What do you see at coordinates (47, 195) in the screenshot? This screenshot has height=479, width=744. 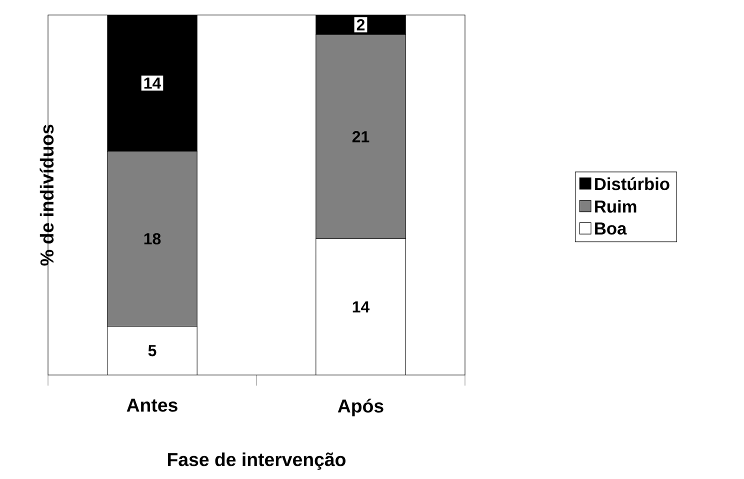 I see `y-axis-title: % de indivíduos` at bounding box center [47, 195].